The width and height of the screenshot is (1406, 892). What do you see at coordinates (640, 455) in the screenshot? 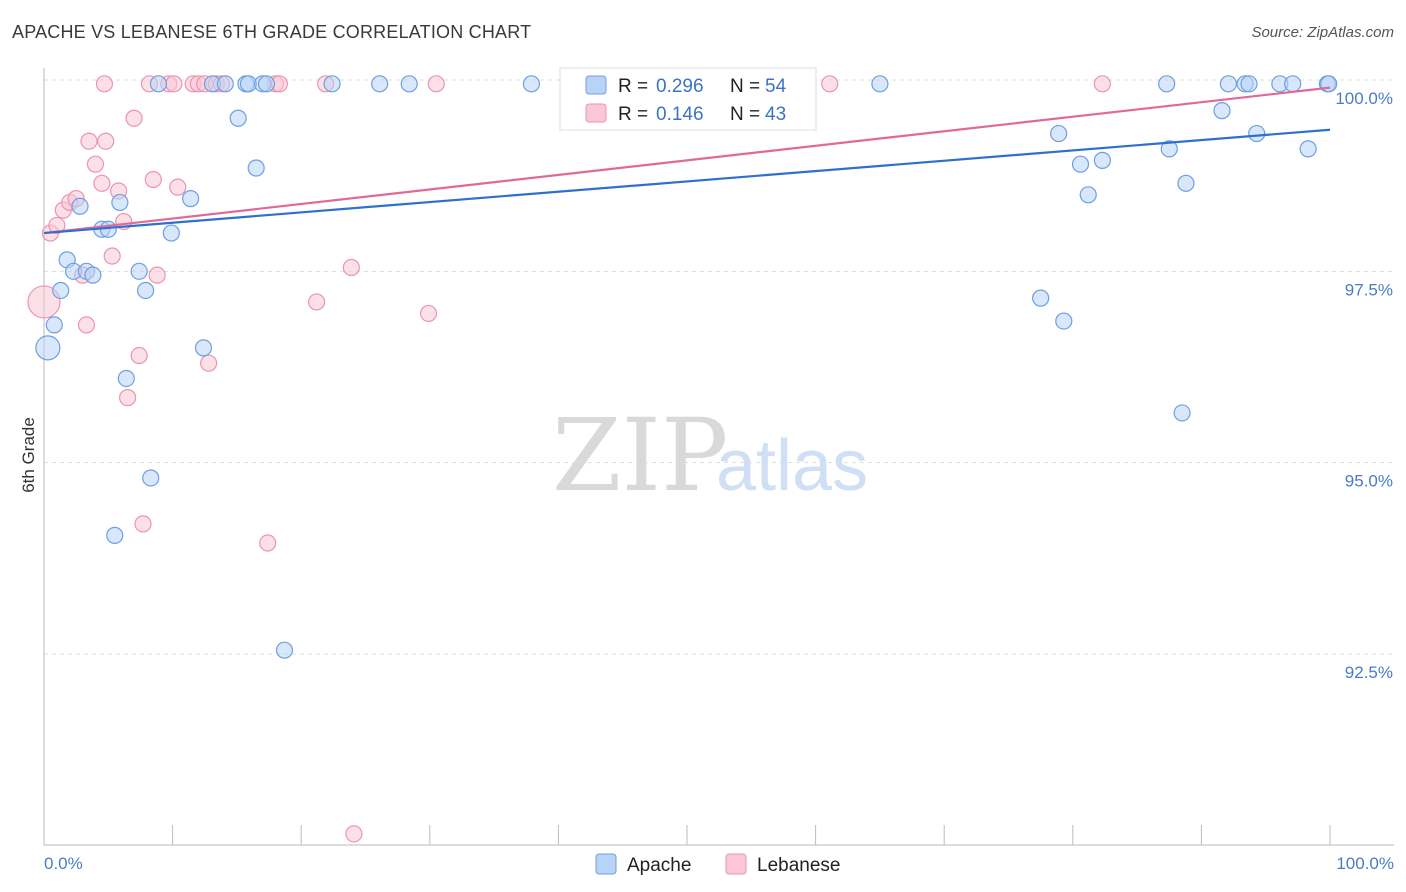
I see `watermark-zip: ZIP` at bounding box center [640, 455].